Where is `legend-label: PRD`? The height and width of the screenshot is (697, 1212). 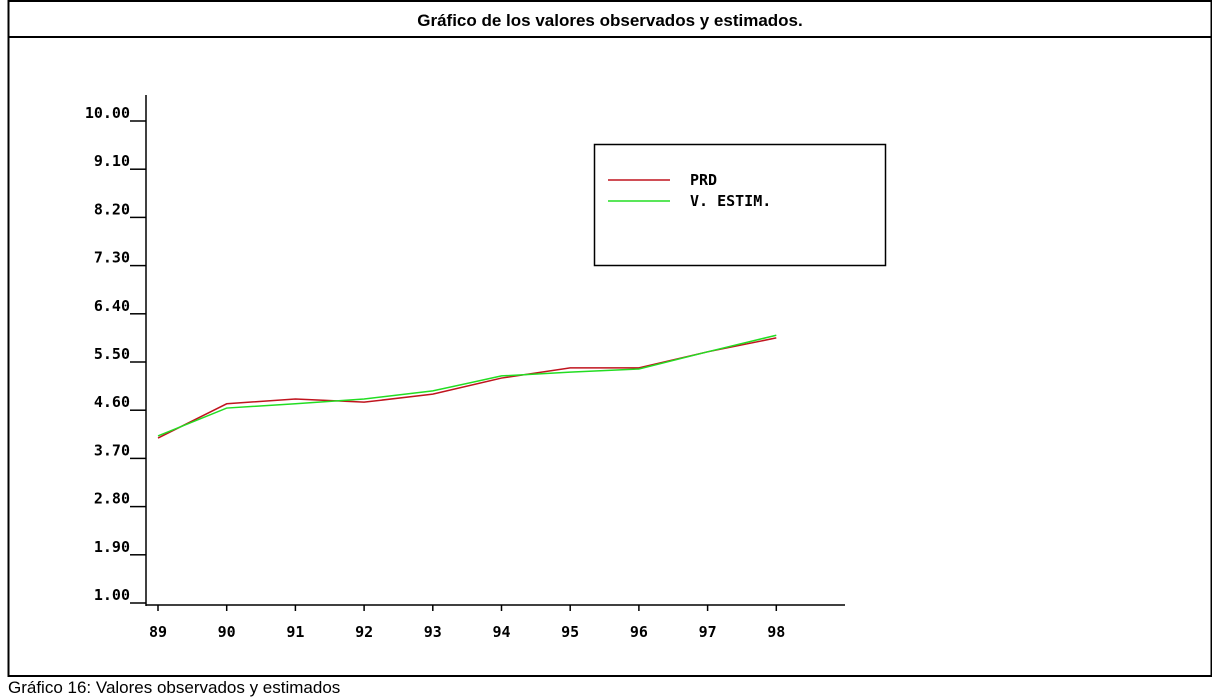
legend-label: PRD is located at coordinates (703, 180).